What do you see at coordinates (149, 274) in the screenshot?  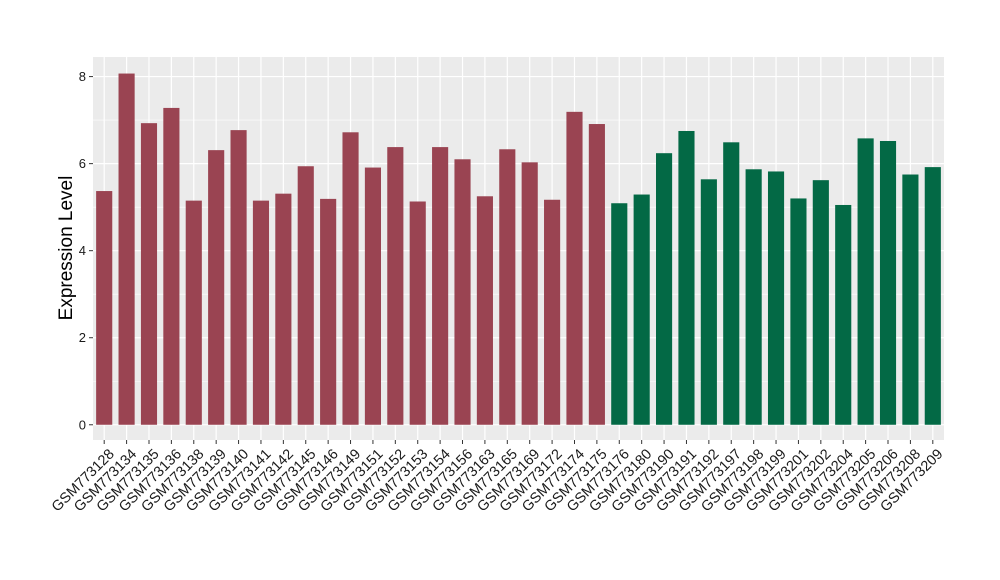 I see `bar-gsm773135` at bounding box center [149, 274].